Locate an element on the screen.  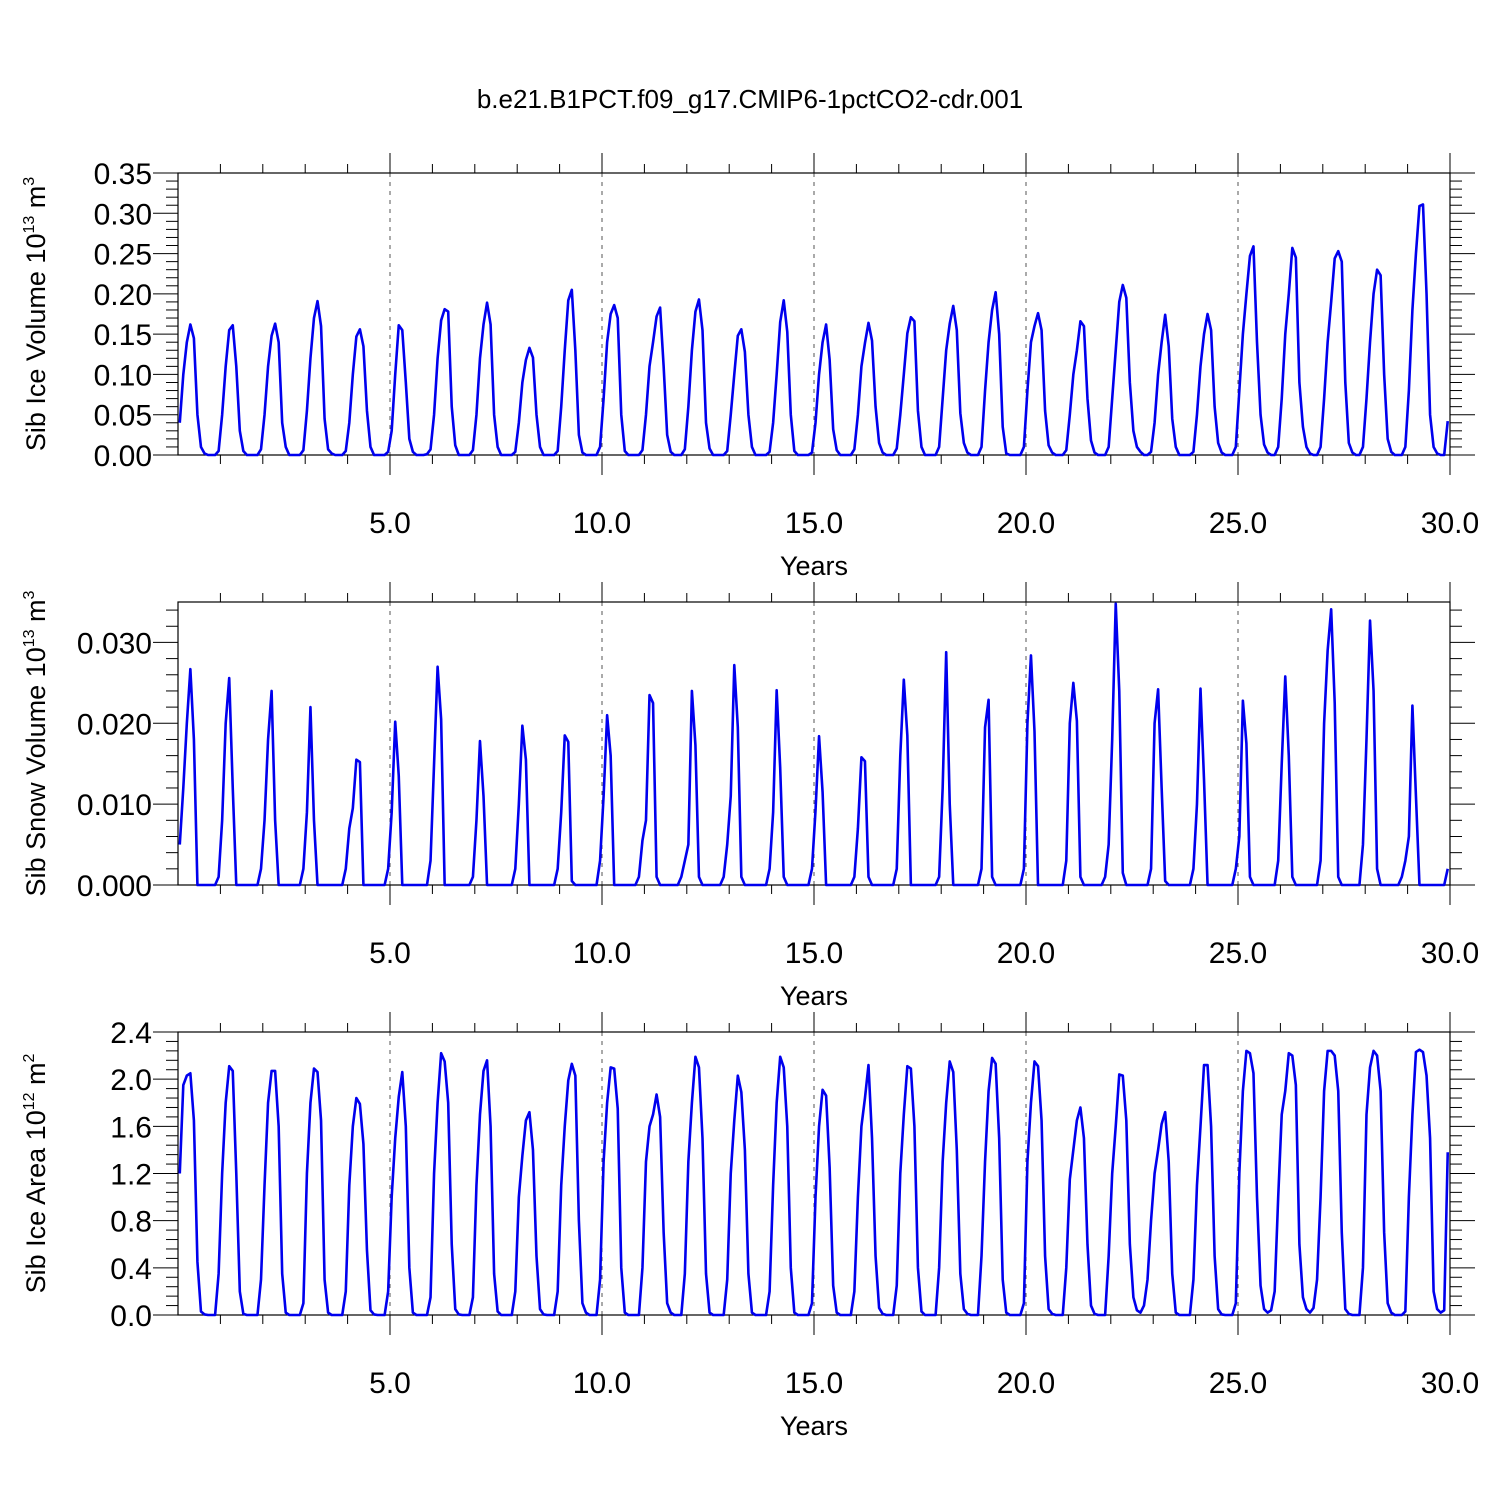
y-tick-label: 0.00 is located at coordinates (123, 456).